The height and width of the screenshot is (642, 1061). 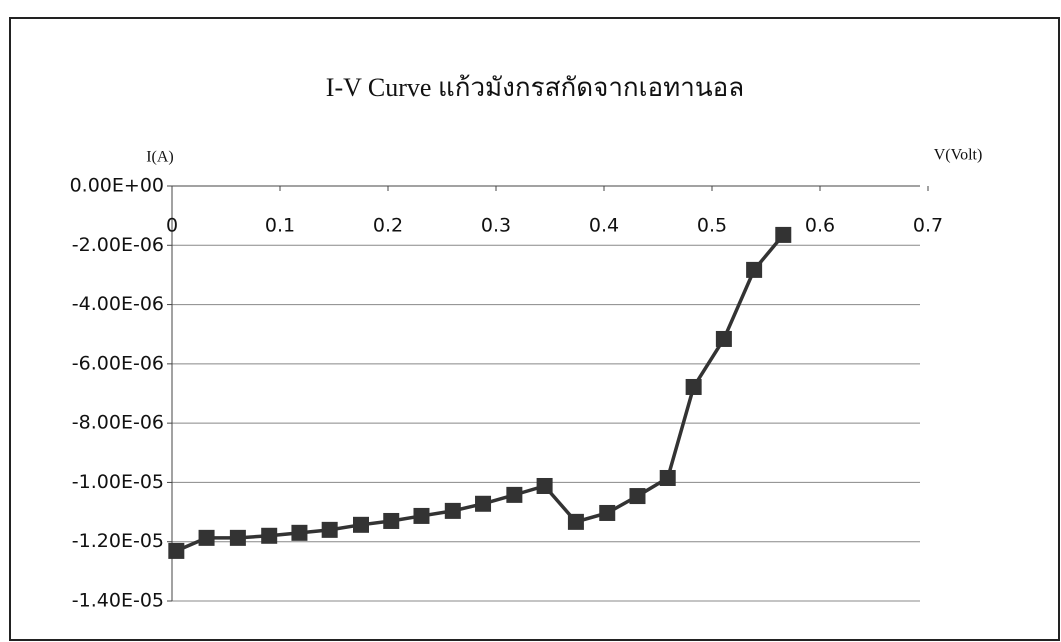 I want to click on y-tick-label: -1.20E-05, so click(x=118, y=541).